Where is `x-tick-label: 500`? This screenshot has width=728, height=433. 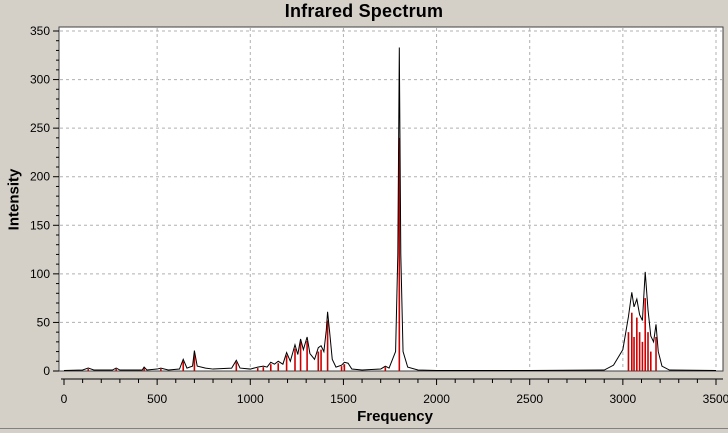 x-tick-label: 500 is located at coordinates (157, 399).